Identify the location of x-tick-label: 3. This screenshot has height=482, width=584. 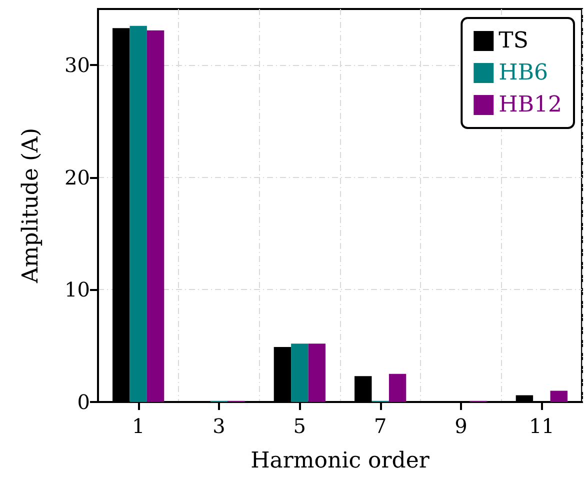
(219, 426).